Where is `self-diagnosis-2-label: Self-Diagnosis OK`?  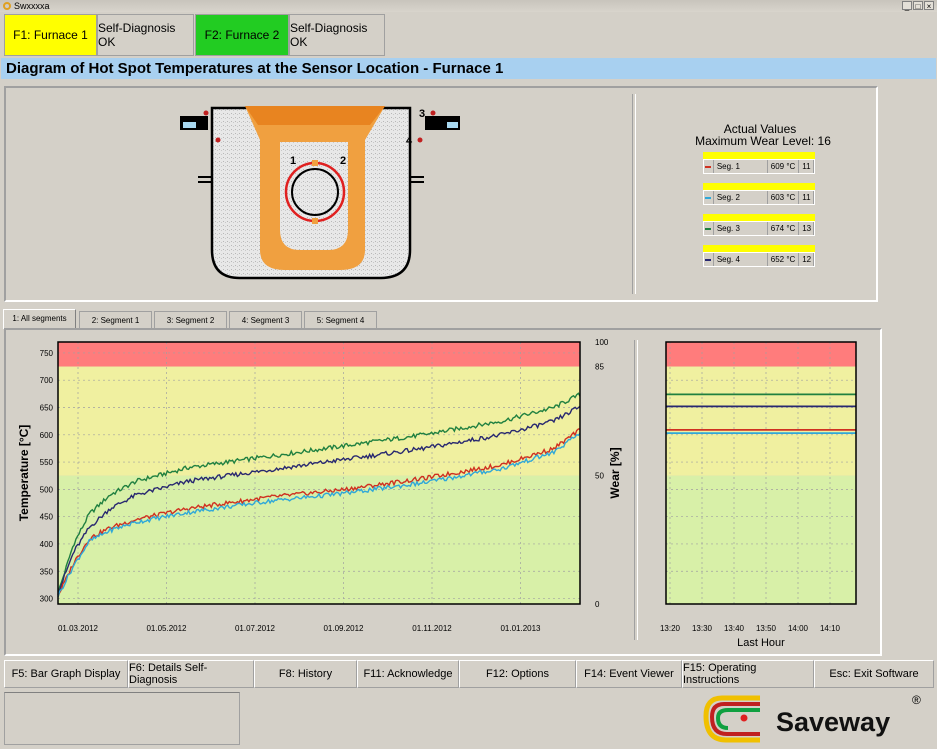
self-diagnosis-2-label: Self-Diagnosis OK is located at coordinates (329, 35).